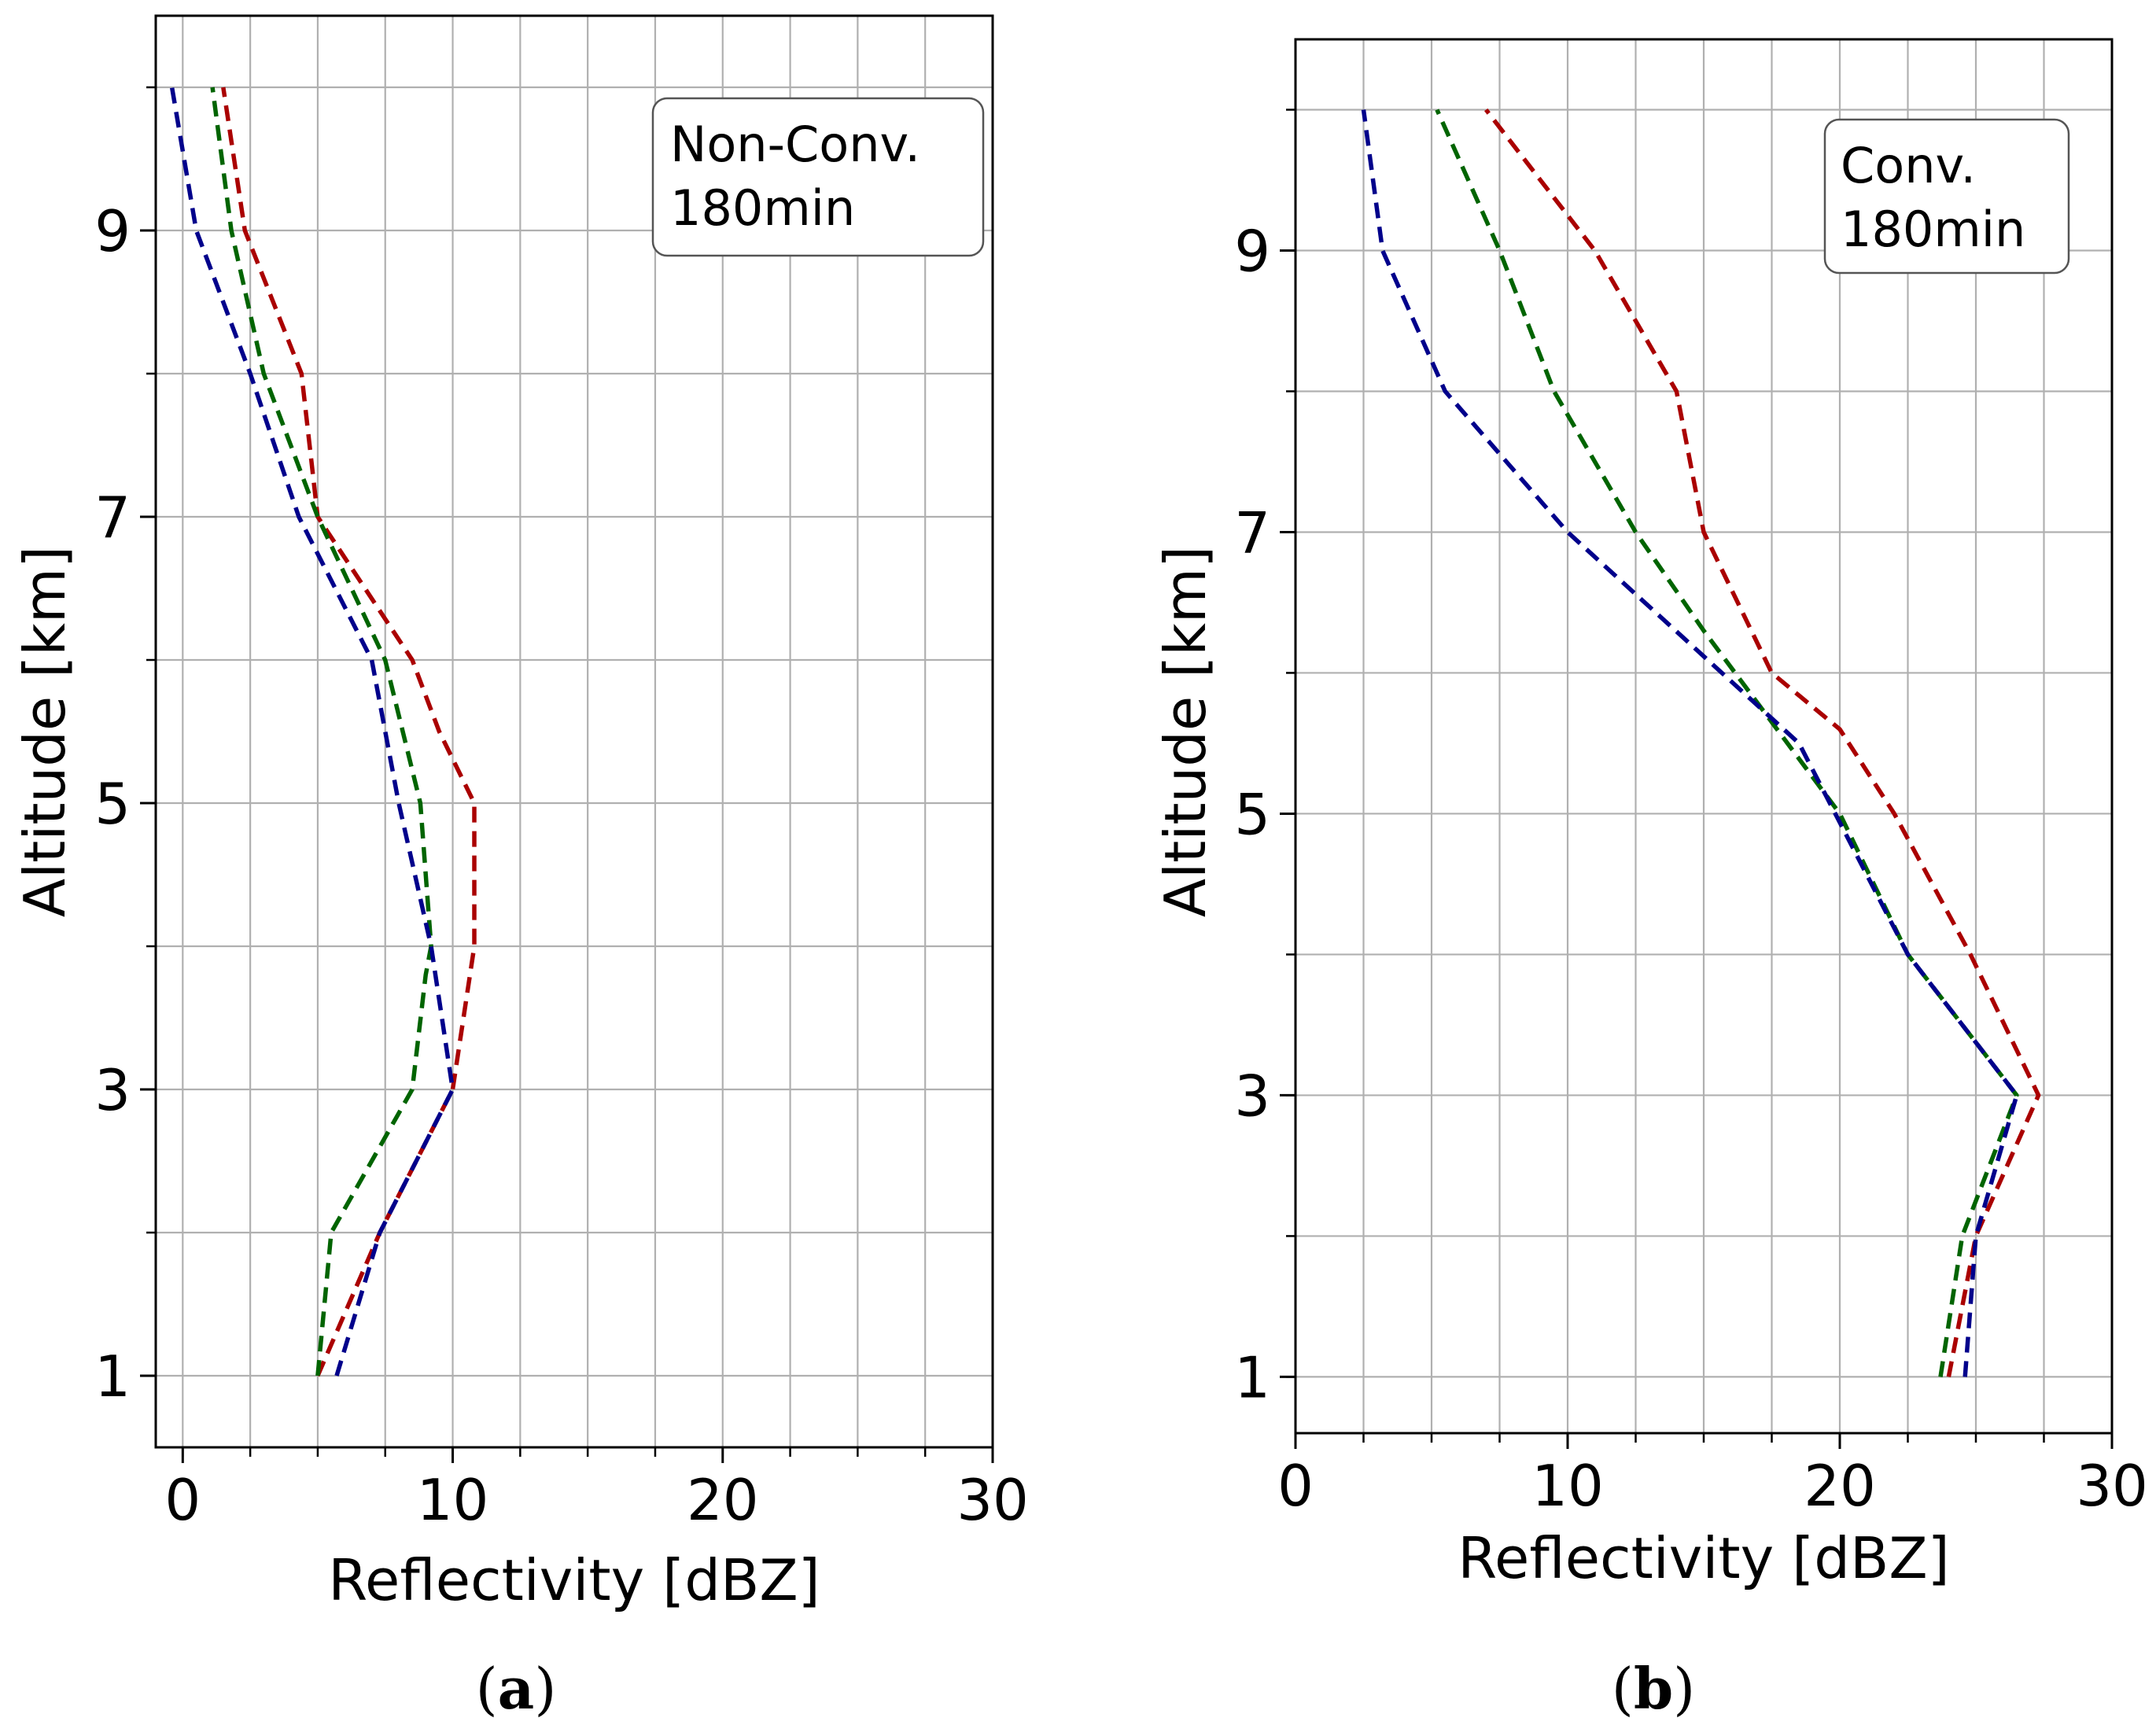 This screenshot has width=2156, height=1736. I want to click on panel-b-ytick-label: 9, so click(1252, 251).